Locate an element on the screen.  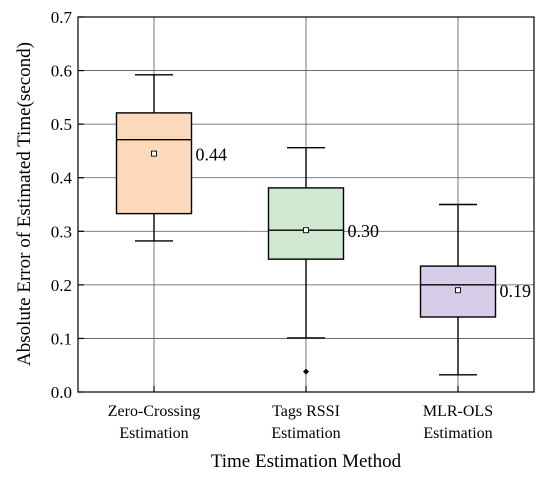
box-group: 0.19 is located at coordinates (475, 289).